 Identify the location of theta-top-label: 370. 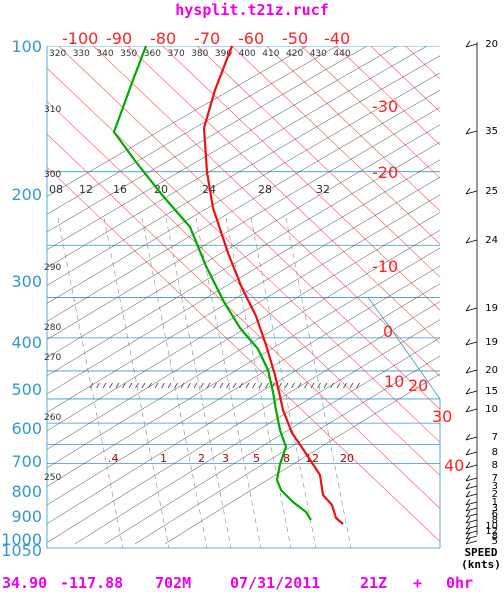
(176, 54).